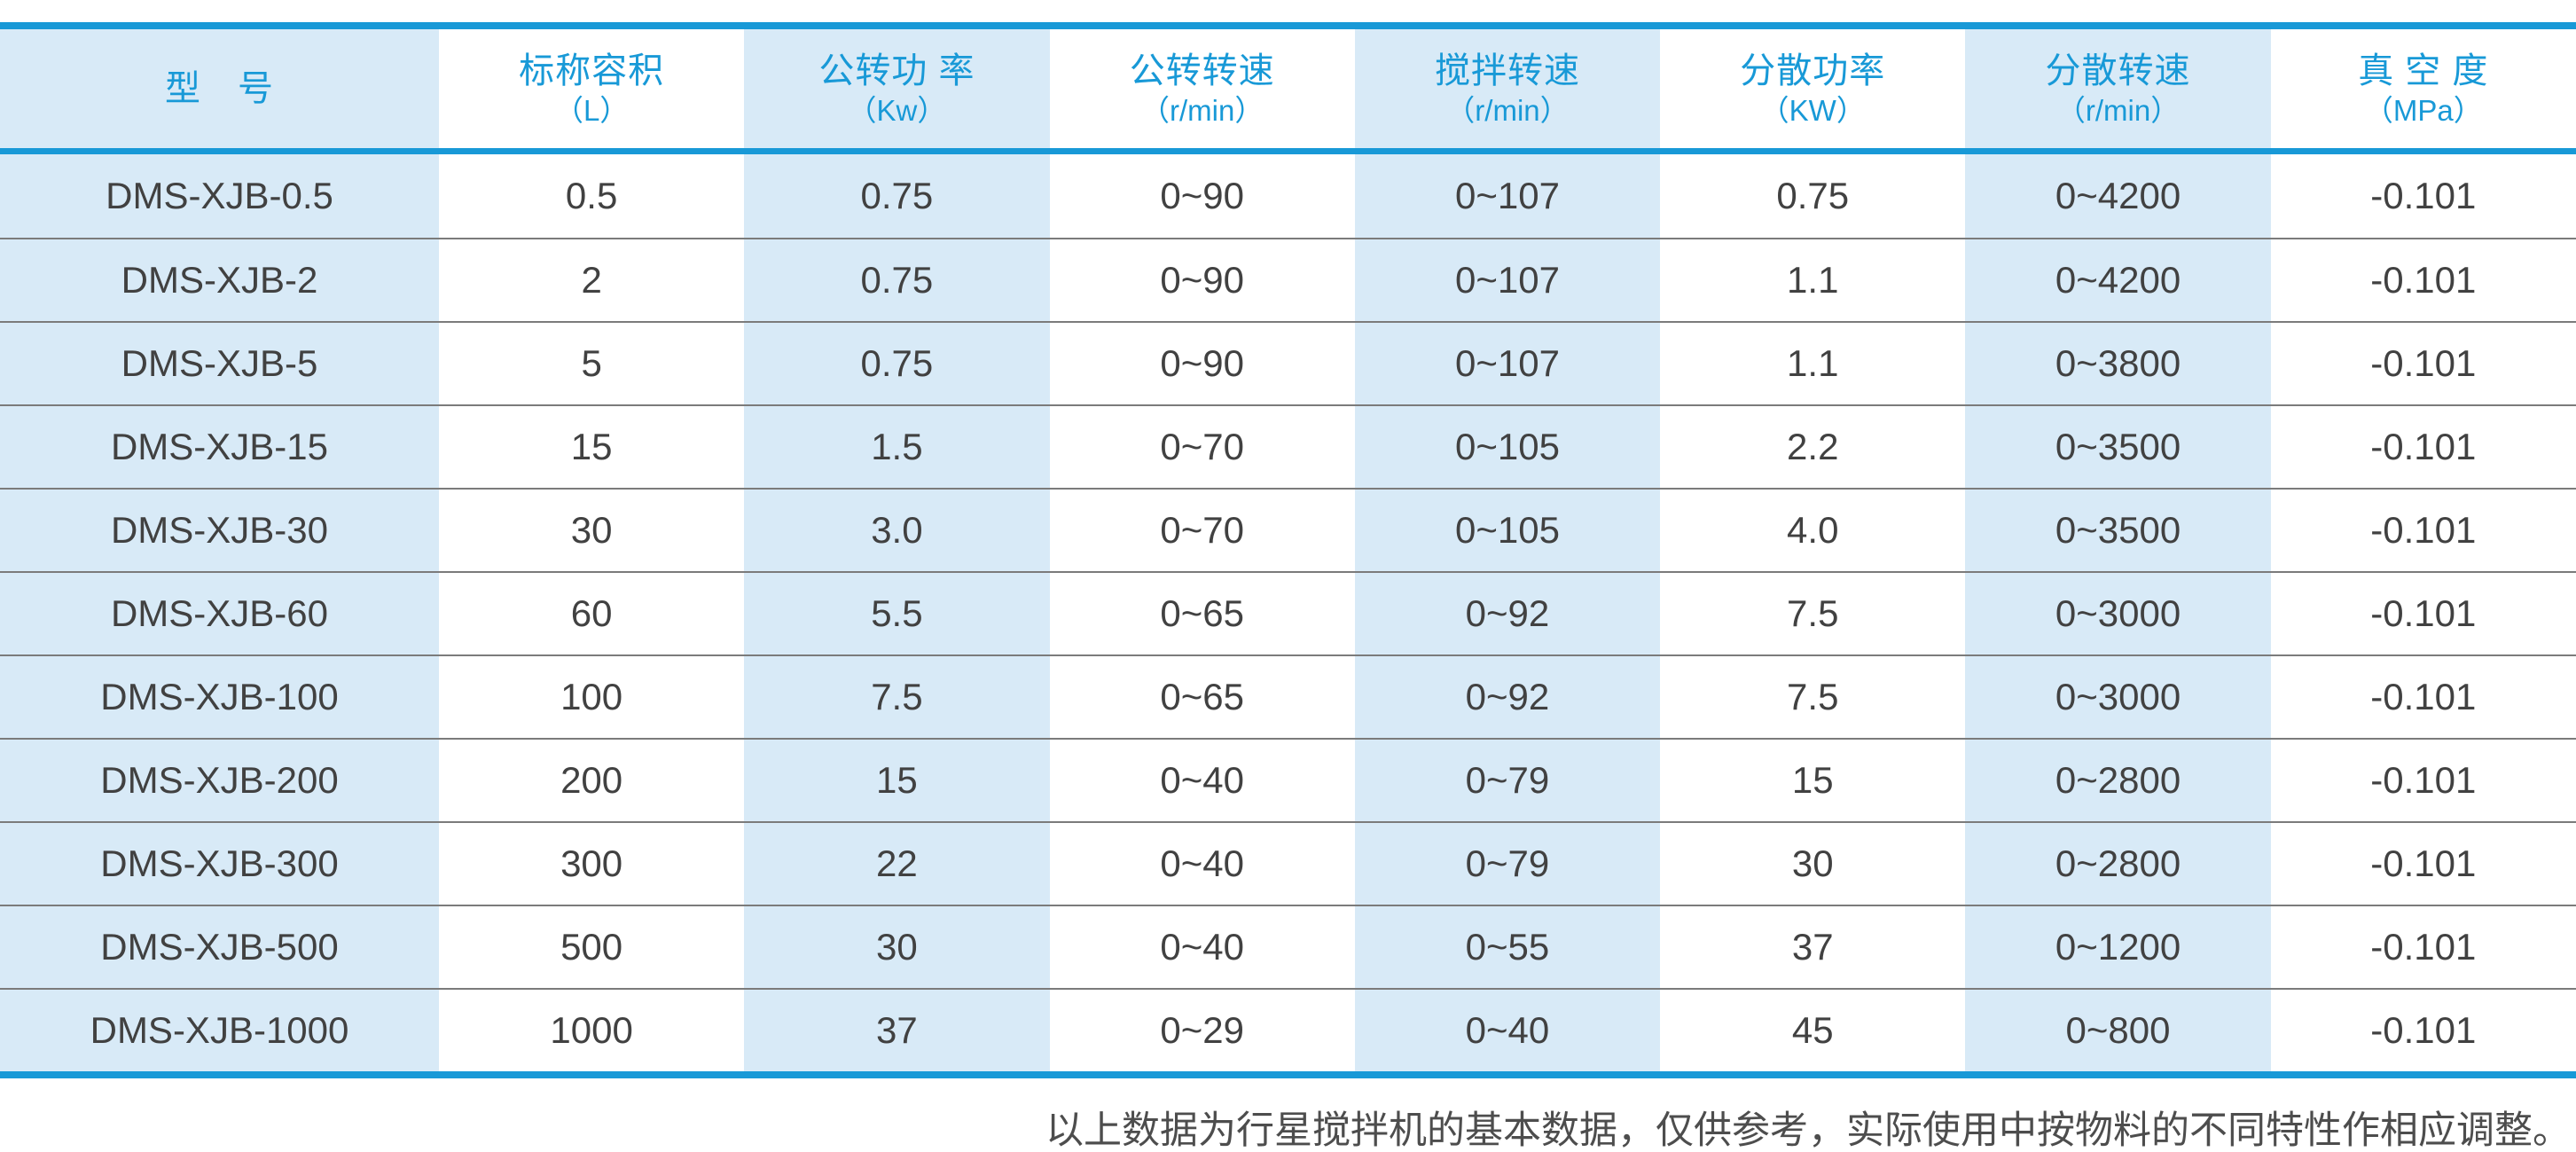  What do you see at coordinates (219, 613) in the screenshot?
I see `model-cell: DMS-XJB-60` at bounding box center [219, 613].